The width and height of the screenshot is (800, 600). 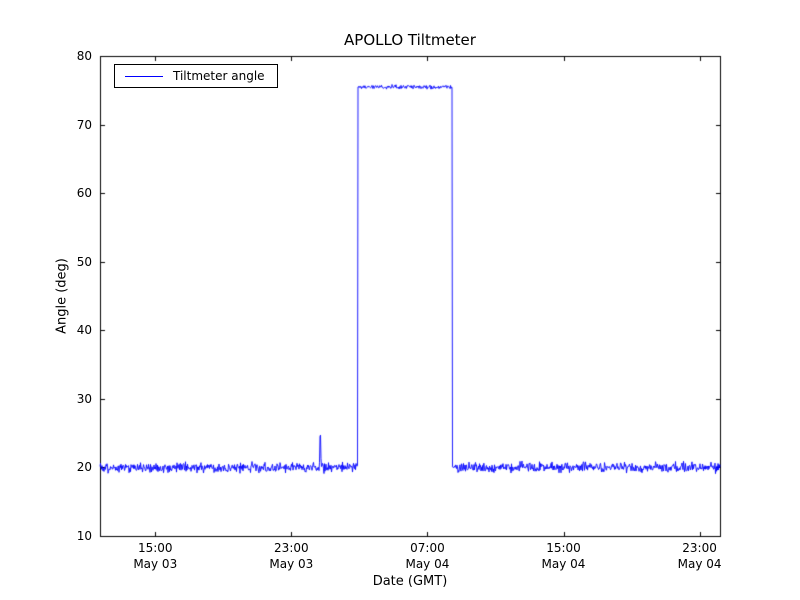 I want to click on x-axis-label: Date (GMT), so click(x=410, y=581).